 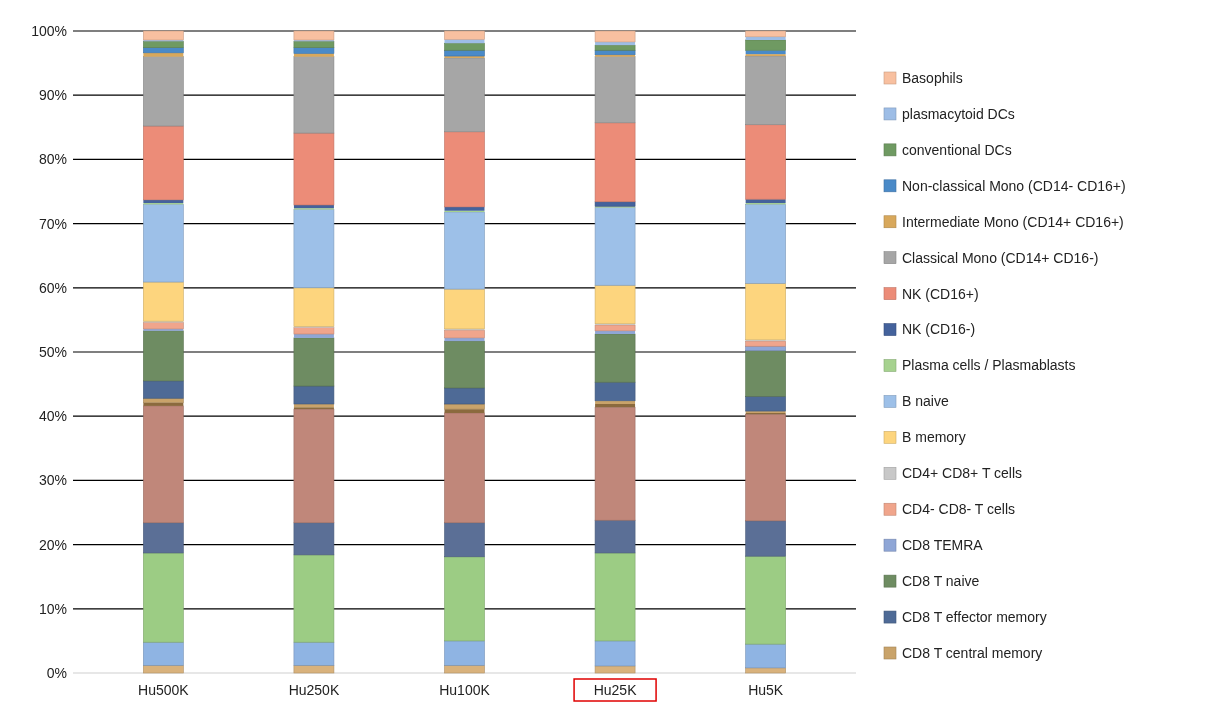 I want to click on legend-label: CD8 TEMRA, so click(x=943, y=545).